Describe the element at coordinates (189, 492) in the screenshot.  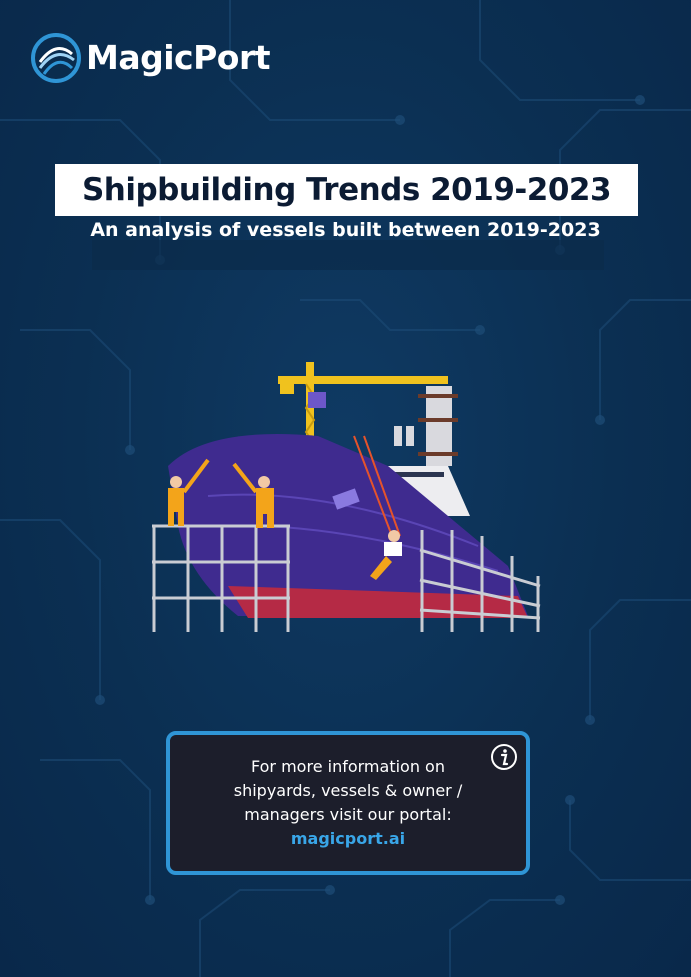
I see `worker-left` at that location.